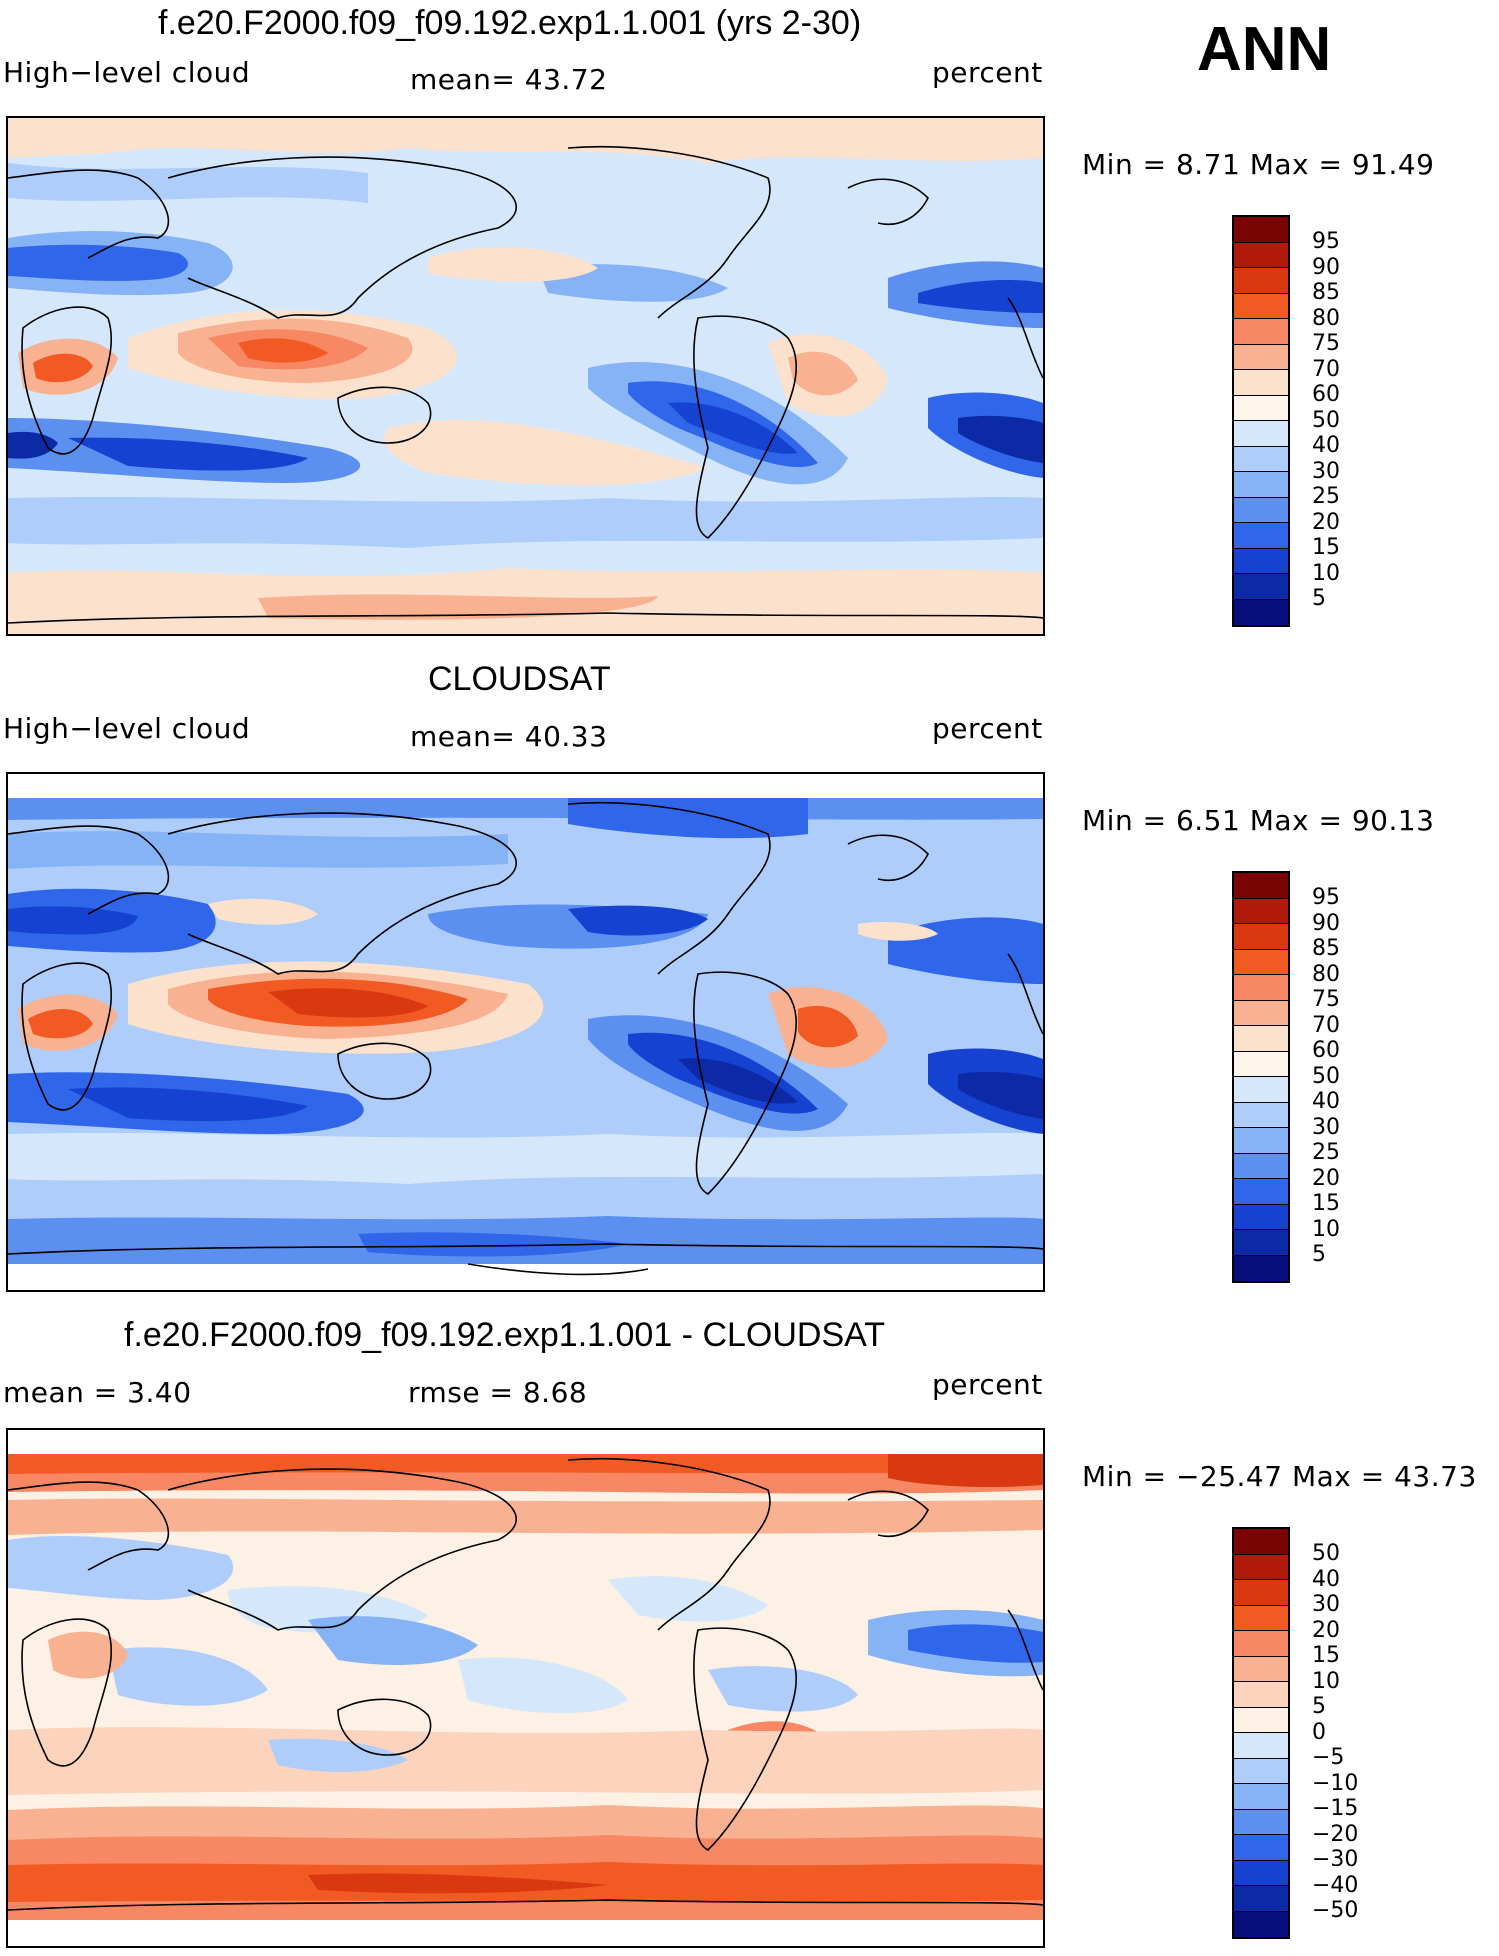 The height and width of the screenshot is (1956, 1499). What do you see at coordinates (127, 72) in the screenshot?
I see `panel1-variable: High−level cloud` at bounding box center [127, 72].